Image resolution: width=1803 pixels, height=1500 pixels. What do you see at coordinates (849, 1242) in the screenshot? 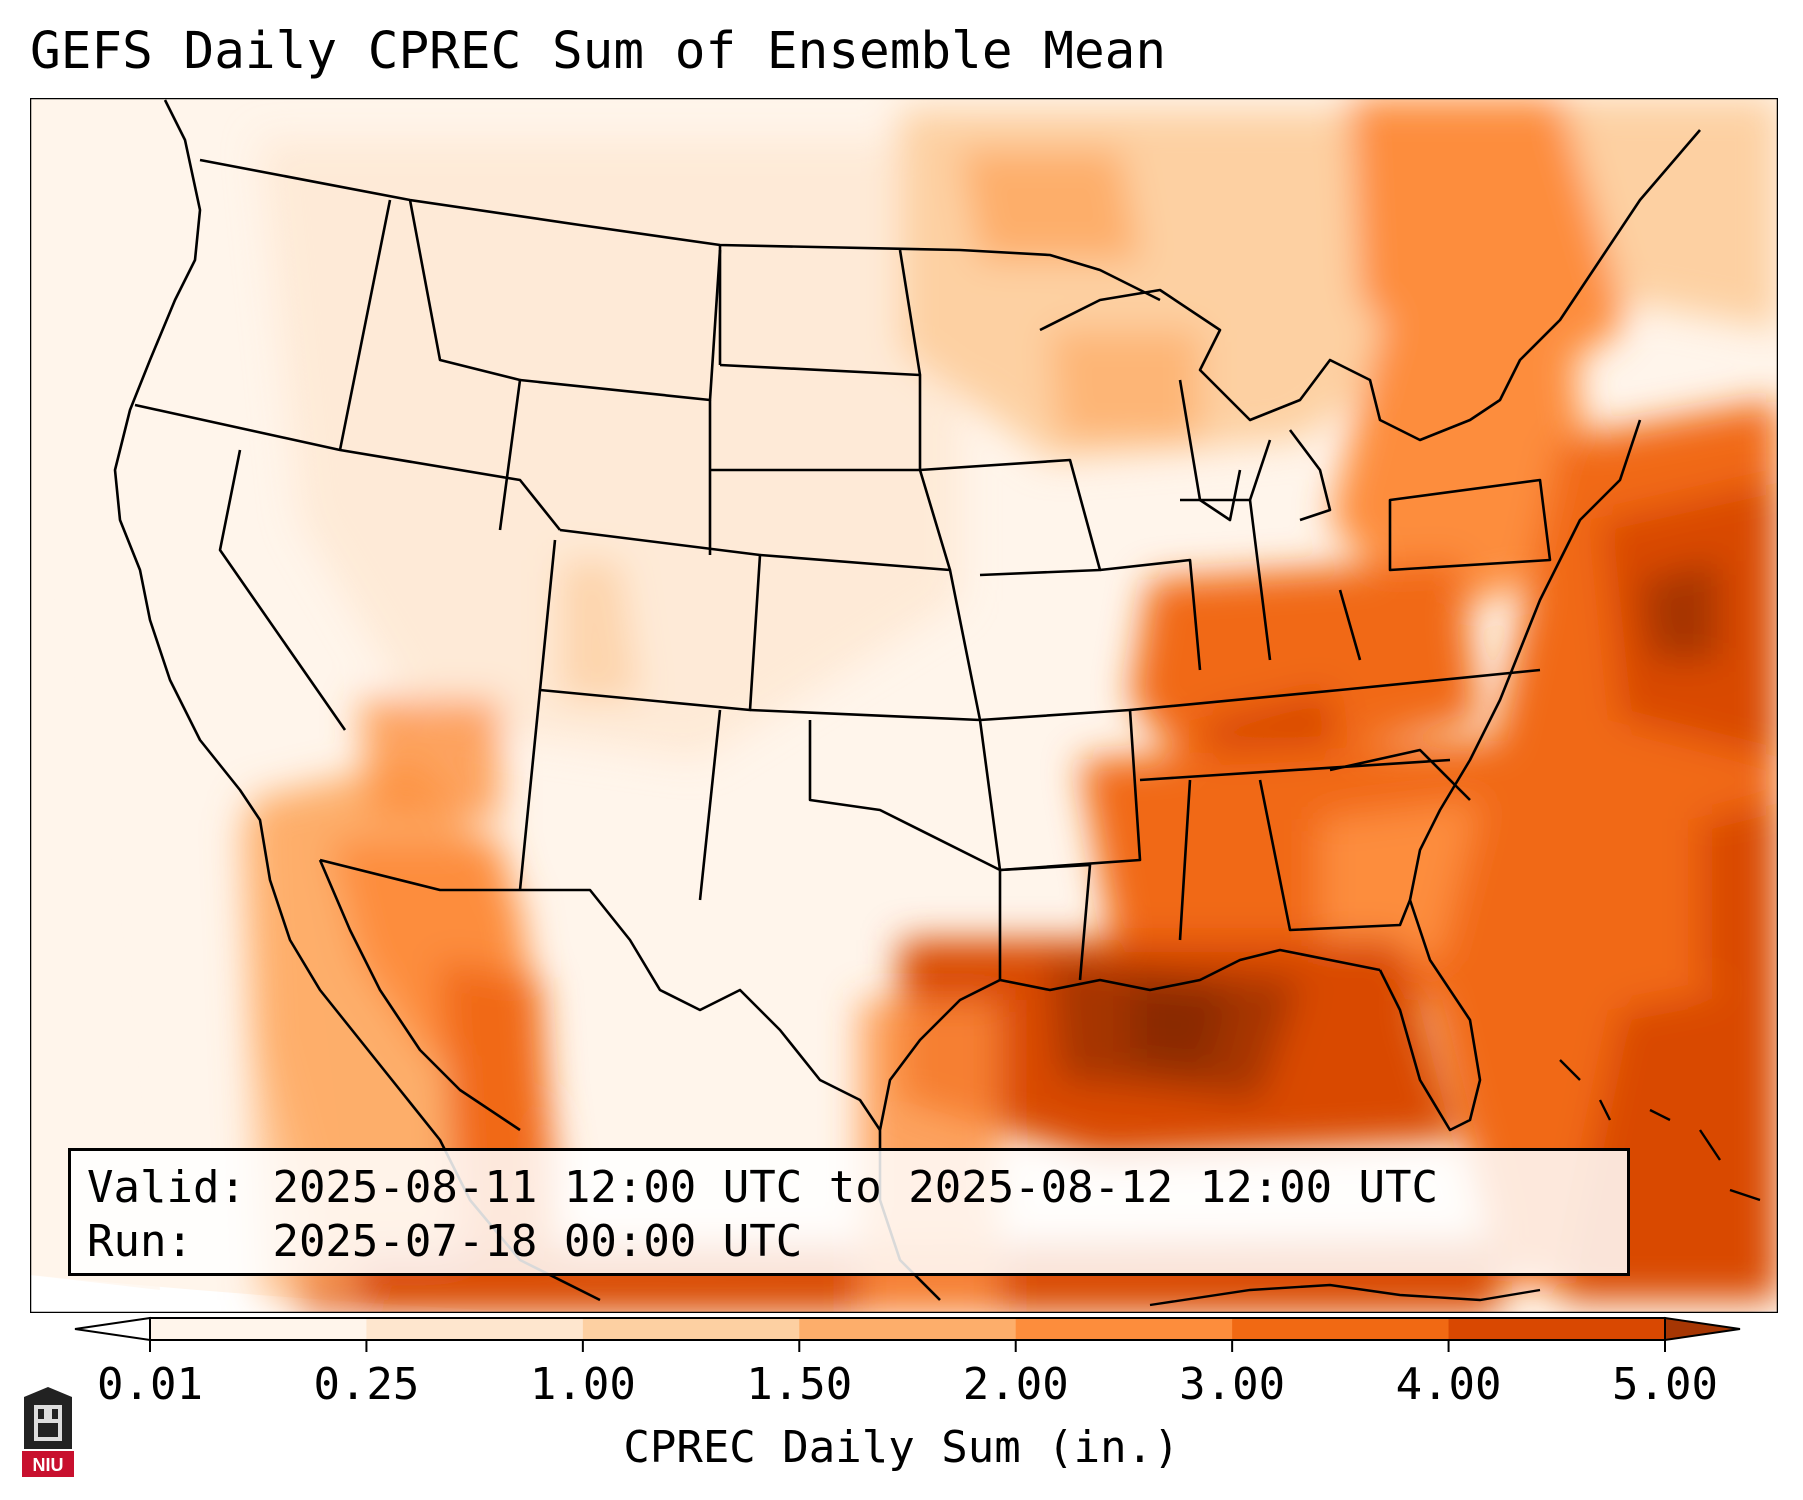
I see `run-row: Run: 2025-07-18 00:00 UTC` at bounding box center [849, 1242].